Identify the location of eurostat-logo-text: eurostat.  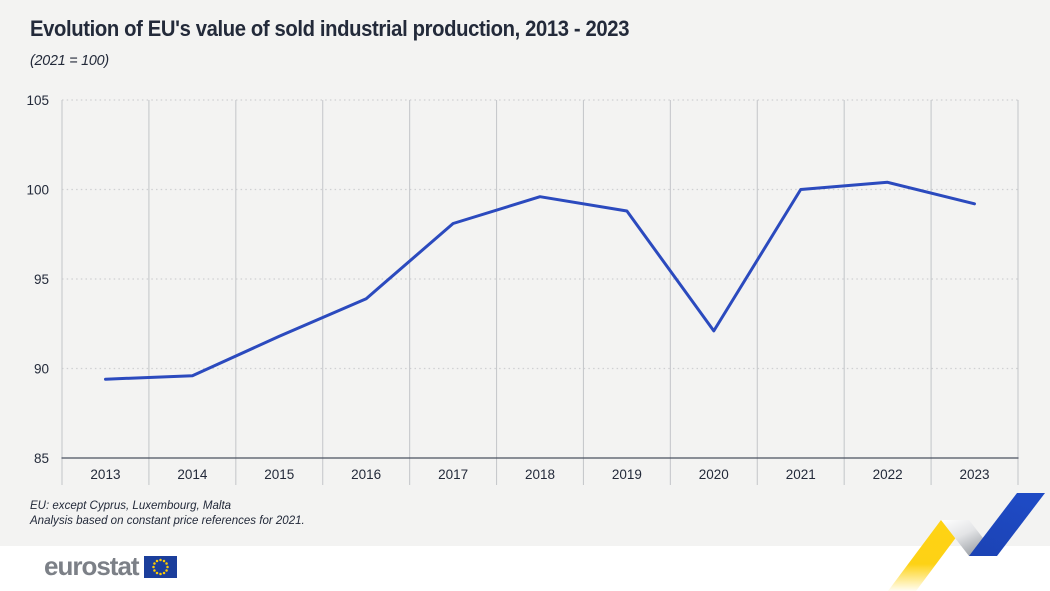
(92, 566).